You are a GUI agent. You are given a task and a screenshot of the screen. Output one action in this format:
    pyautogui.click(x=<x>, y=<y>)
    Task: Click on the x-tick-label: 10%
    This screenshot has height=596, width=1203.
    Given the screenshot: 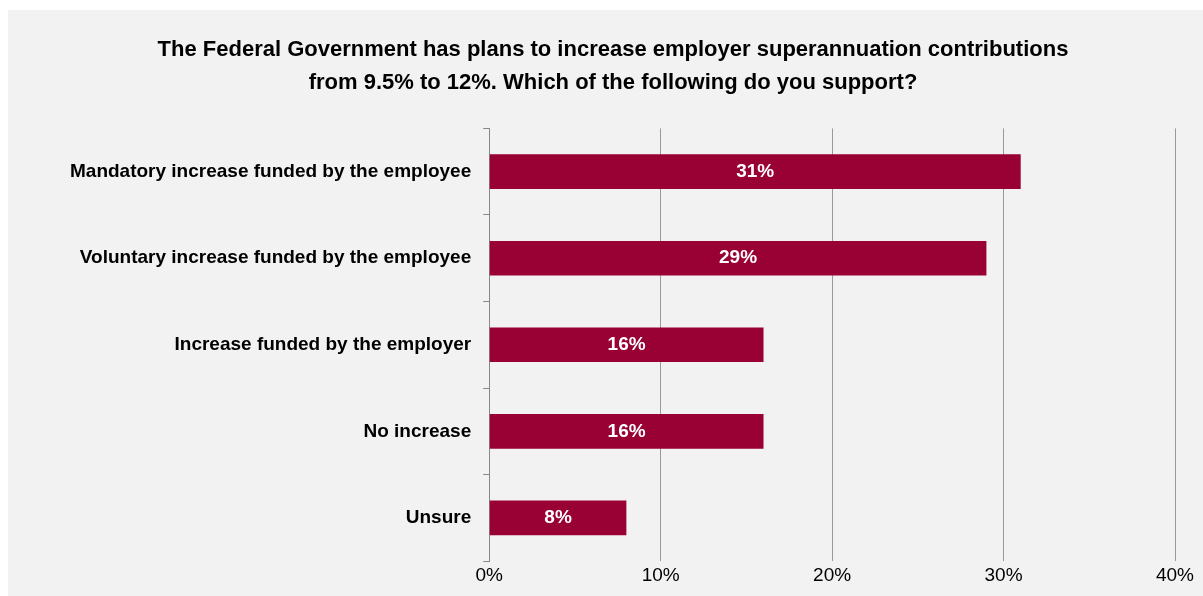 What is the action you would take?
    pyautogui.click(x=660, y=574)
    